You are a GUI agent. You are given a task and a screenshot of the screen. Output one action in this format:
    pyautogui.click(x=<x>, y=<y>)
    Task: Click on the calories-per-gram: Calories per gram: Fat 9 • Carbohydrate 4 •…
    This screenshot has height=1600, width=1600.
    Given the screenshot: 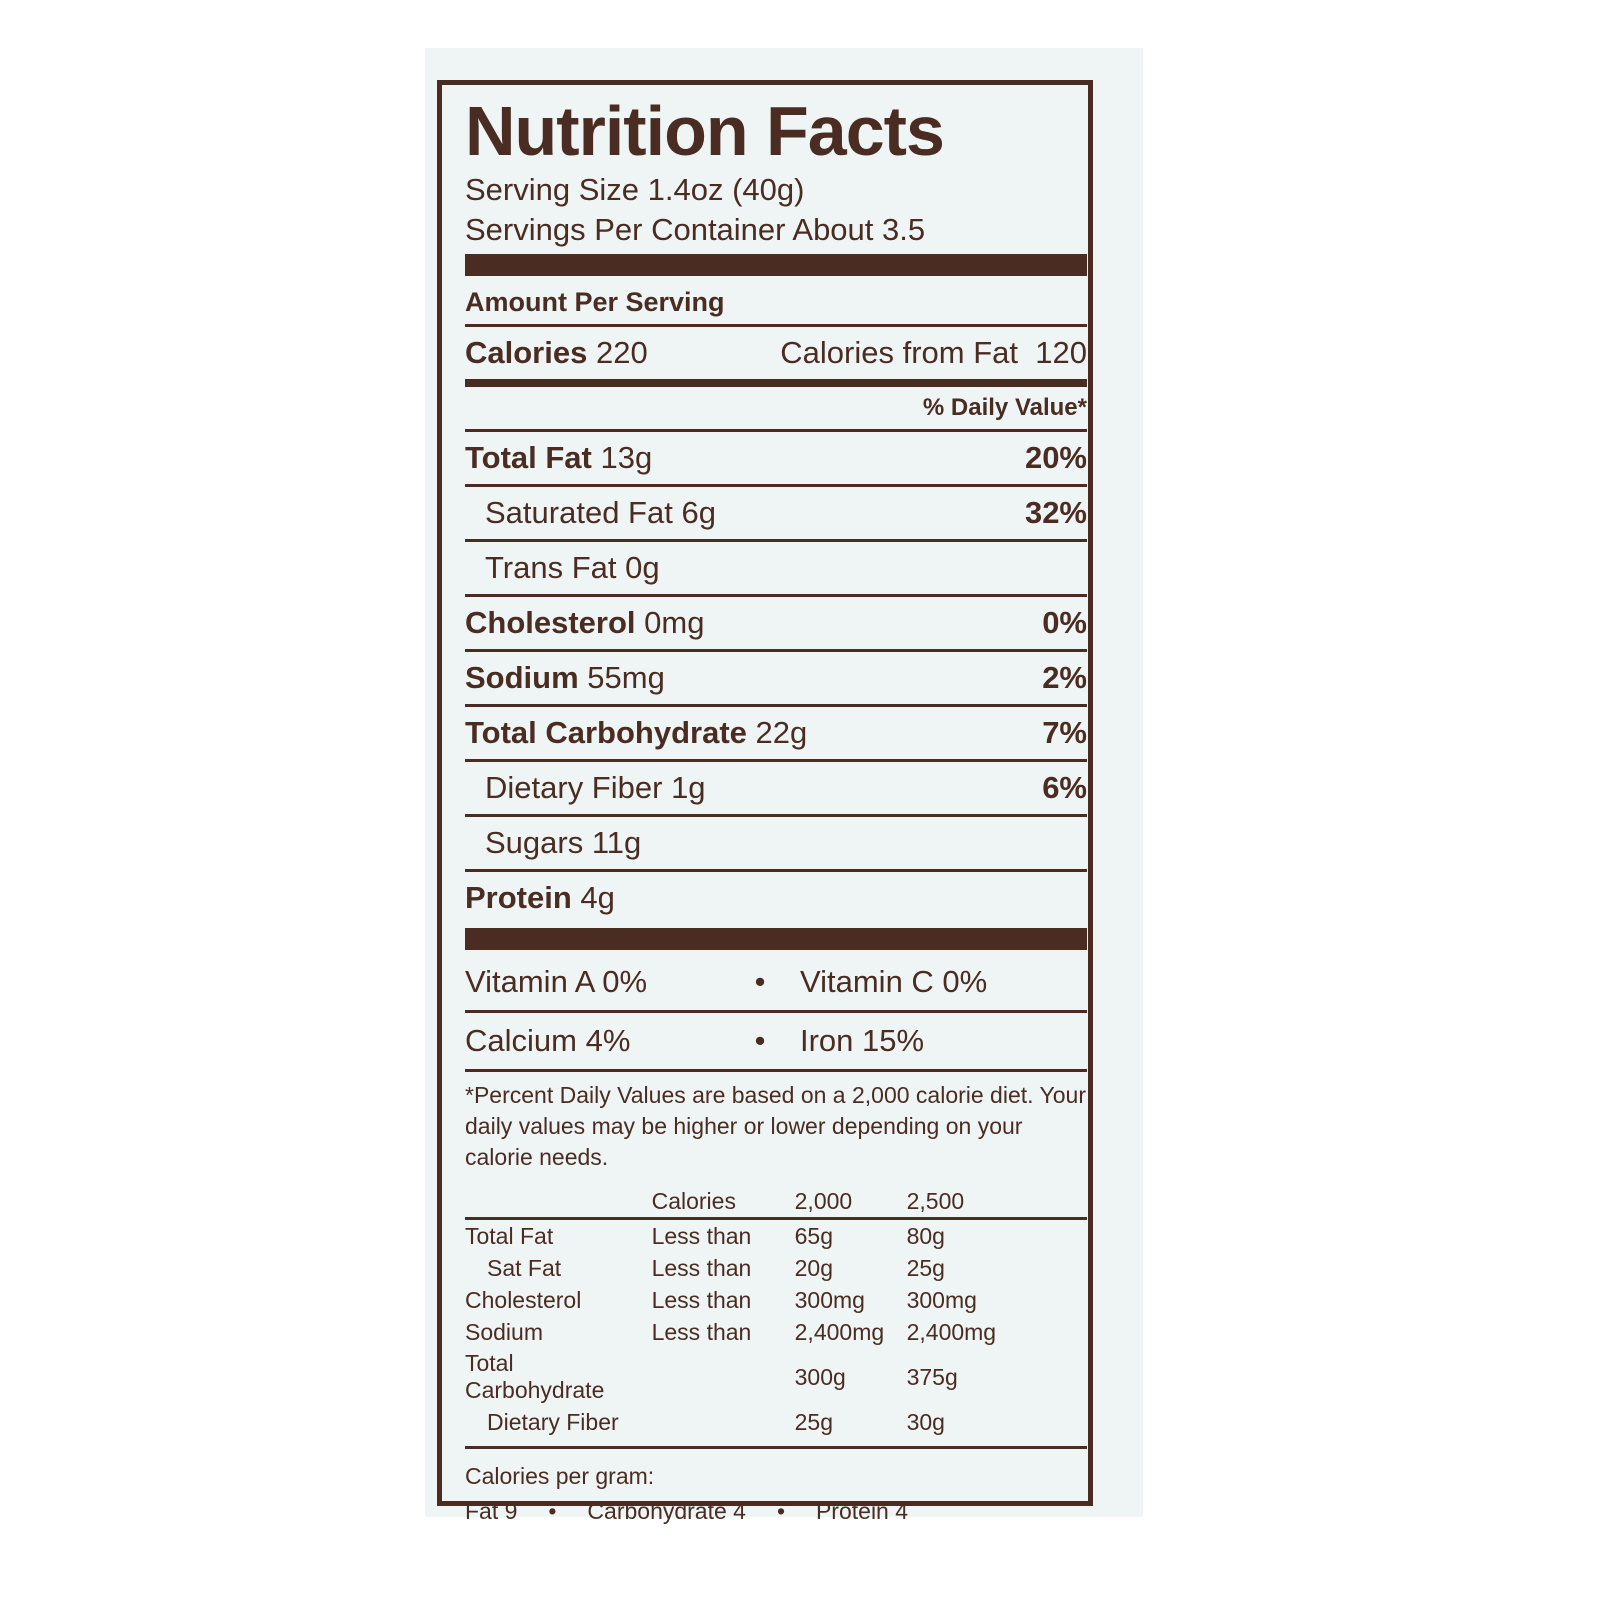 What is the action you would take?
    pyautogui.click(x=776, y=1489)
    